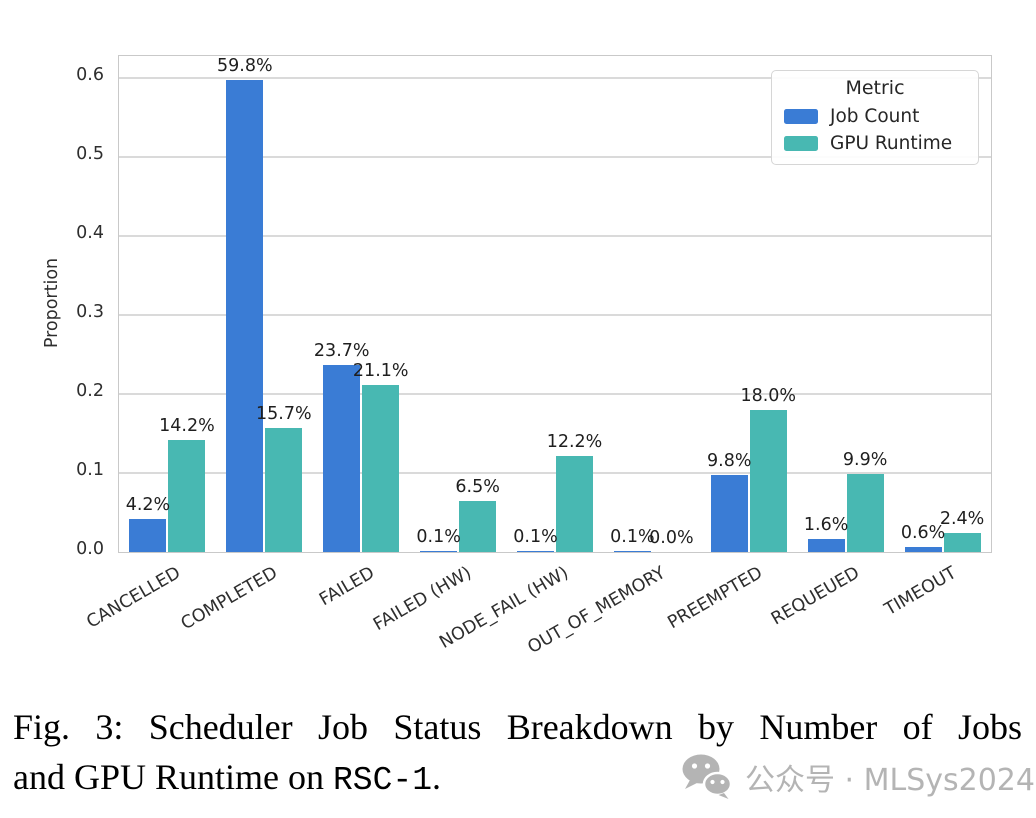  I want to click on y-tick-label: 0.0, so click(90, 549).